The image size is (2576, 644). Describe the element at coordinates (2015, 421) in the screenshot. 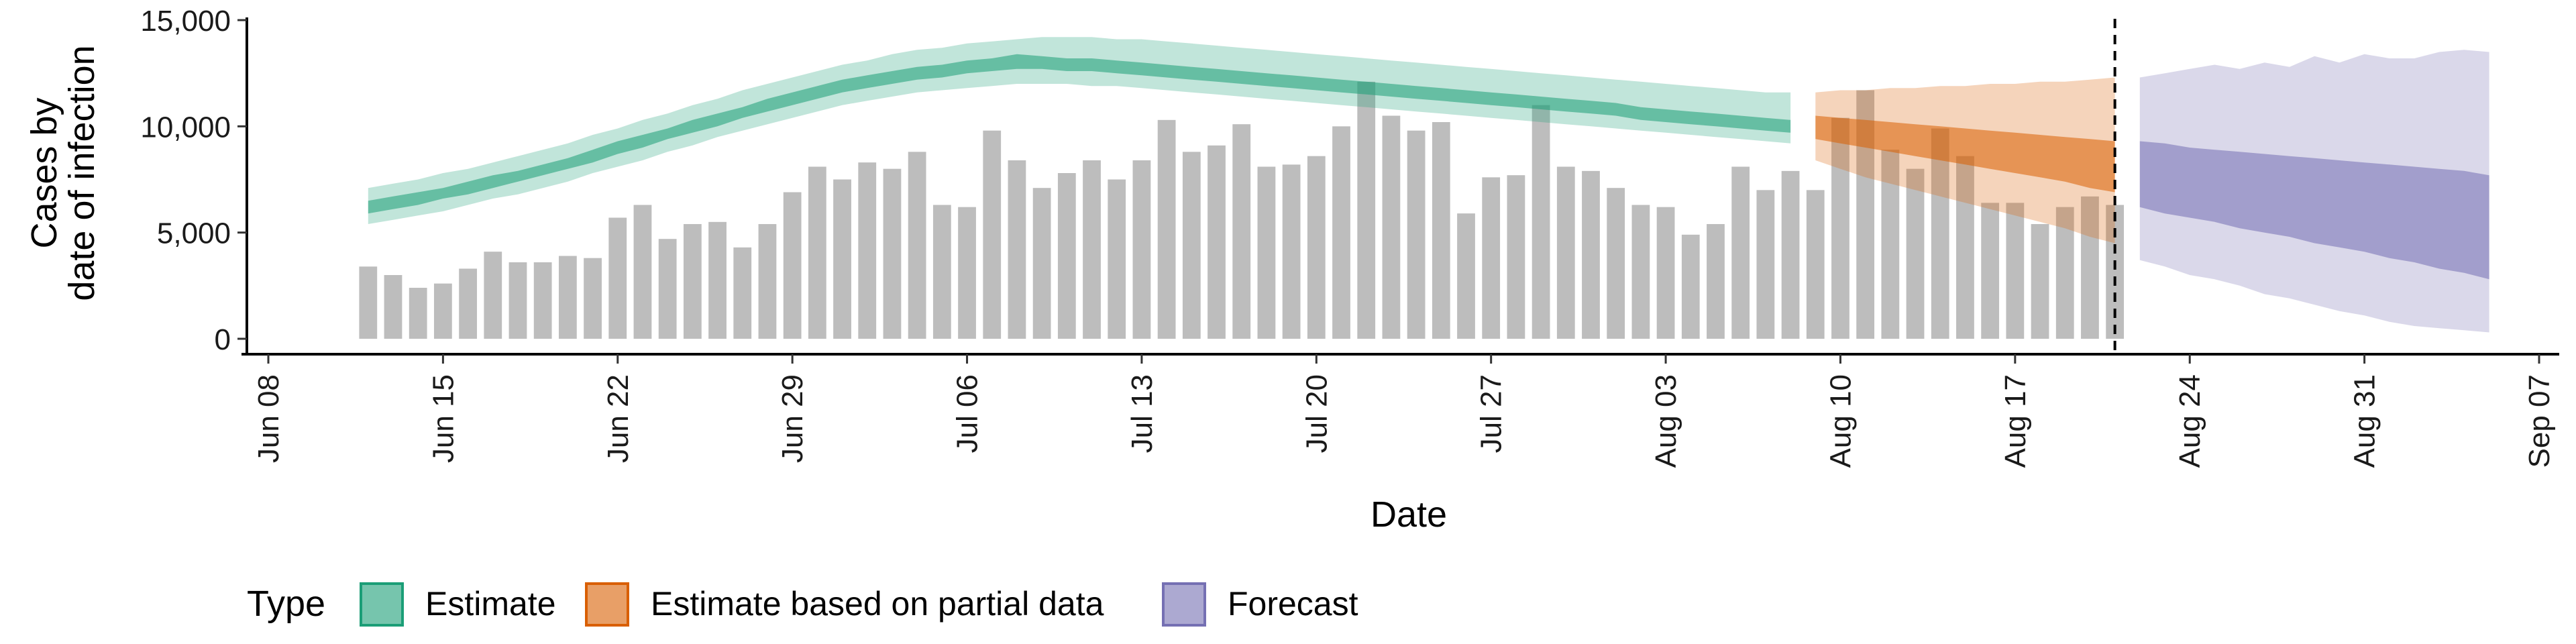

I see `x-tick-label: Aug 17` at that location.